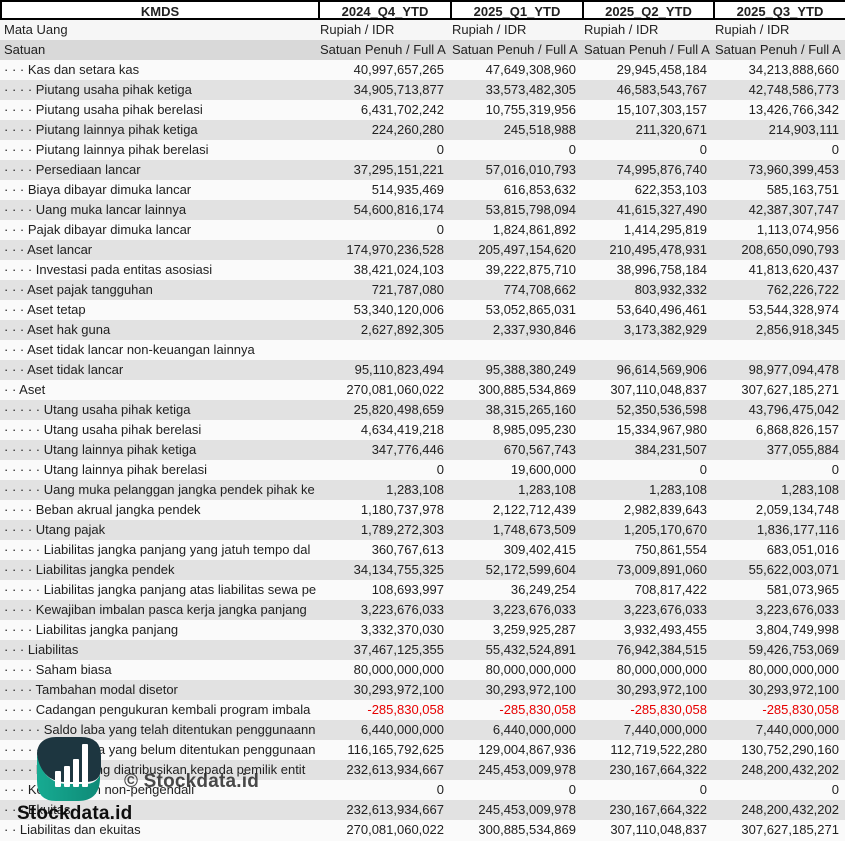  I want to click on cell-value: 6,431,702,242, so click(402, 109).